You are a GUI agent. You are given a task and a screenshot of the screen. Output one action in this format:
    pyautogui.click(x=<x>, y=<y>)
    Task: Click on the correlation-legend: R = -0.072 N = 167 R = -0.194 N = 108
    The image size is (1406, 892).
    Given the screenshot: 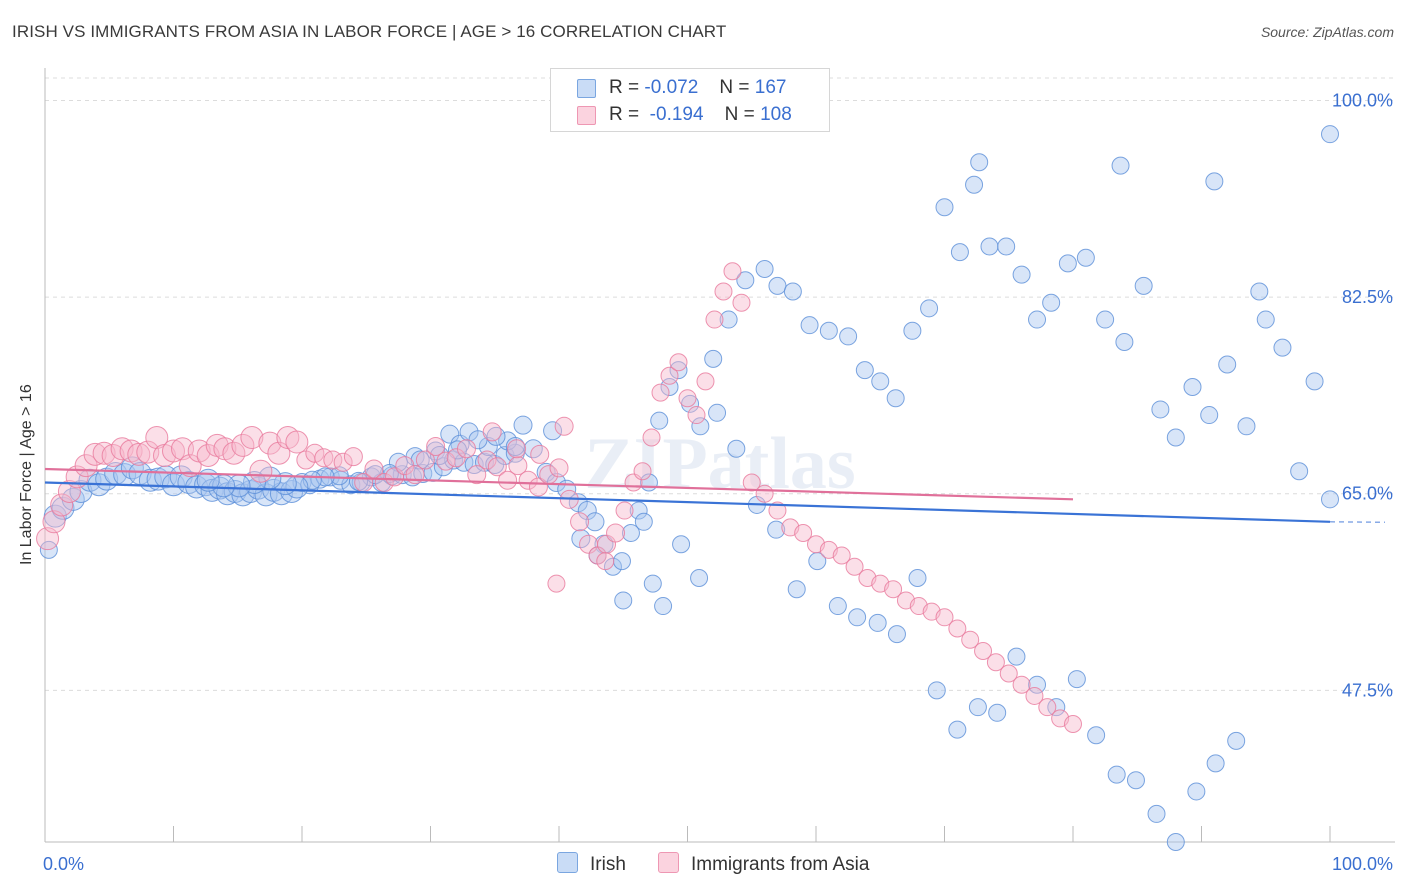 What is the action you would take?
    pyautogui.click(x=690, y=100)
    